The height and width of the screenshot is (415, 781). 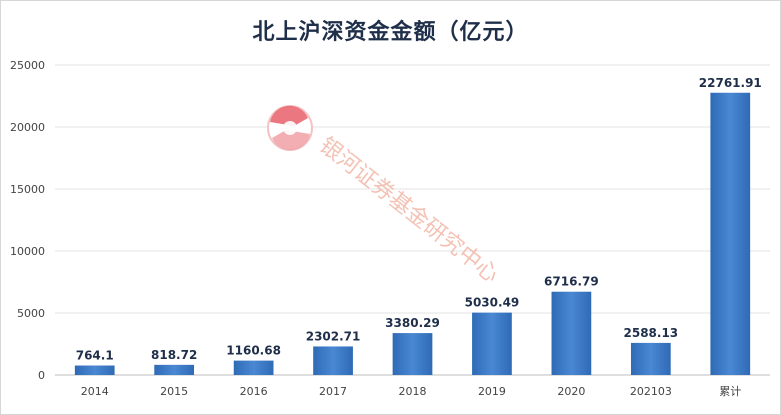 I want to click on y-axis: 0 5000 10000 15000 20000 25000, so click(x=27, y=220).